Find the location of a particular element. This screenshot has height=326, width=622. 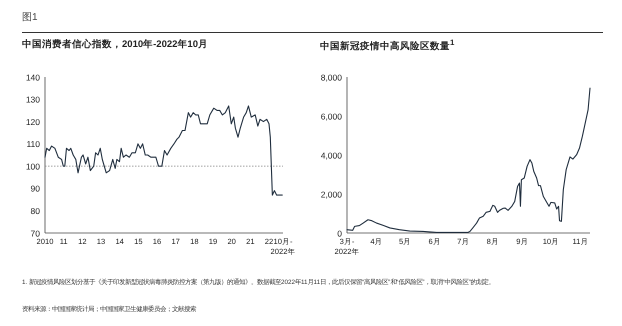

y-tick-label: 0 is located at coordinates (339, 233).